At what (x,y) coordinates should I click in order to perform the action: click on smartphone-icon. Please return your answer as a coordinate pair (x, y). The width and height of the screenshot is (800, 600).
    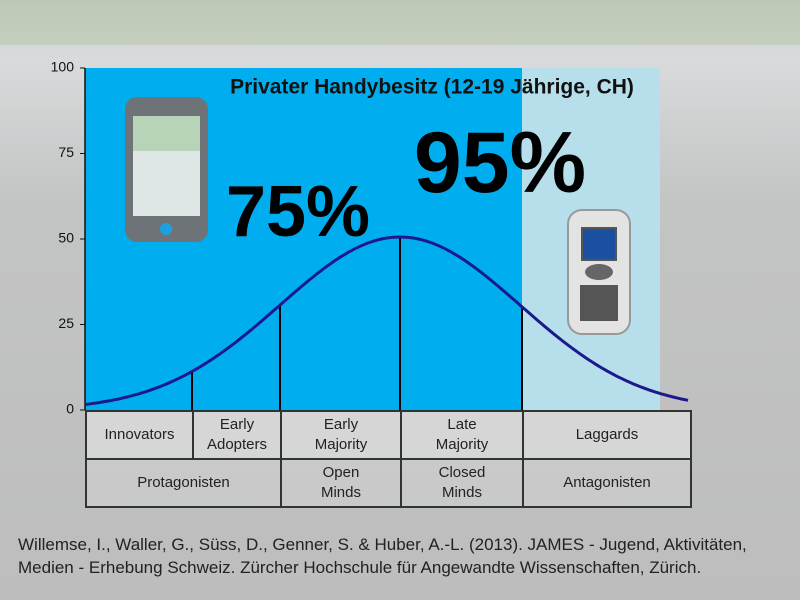
    Looking at the image, I should click on (166, 169).